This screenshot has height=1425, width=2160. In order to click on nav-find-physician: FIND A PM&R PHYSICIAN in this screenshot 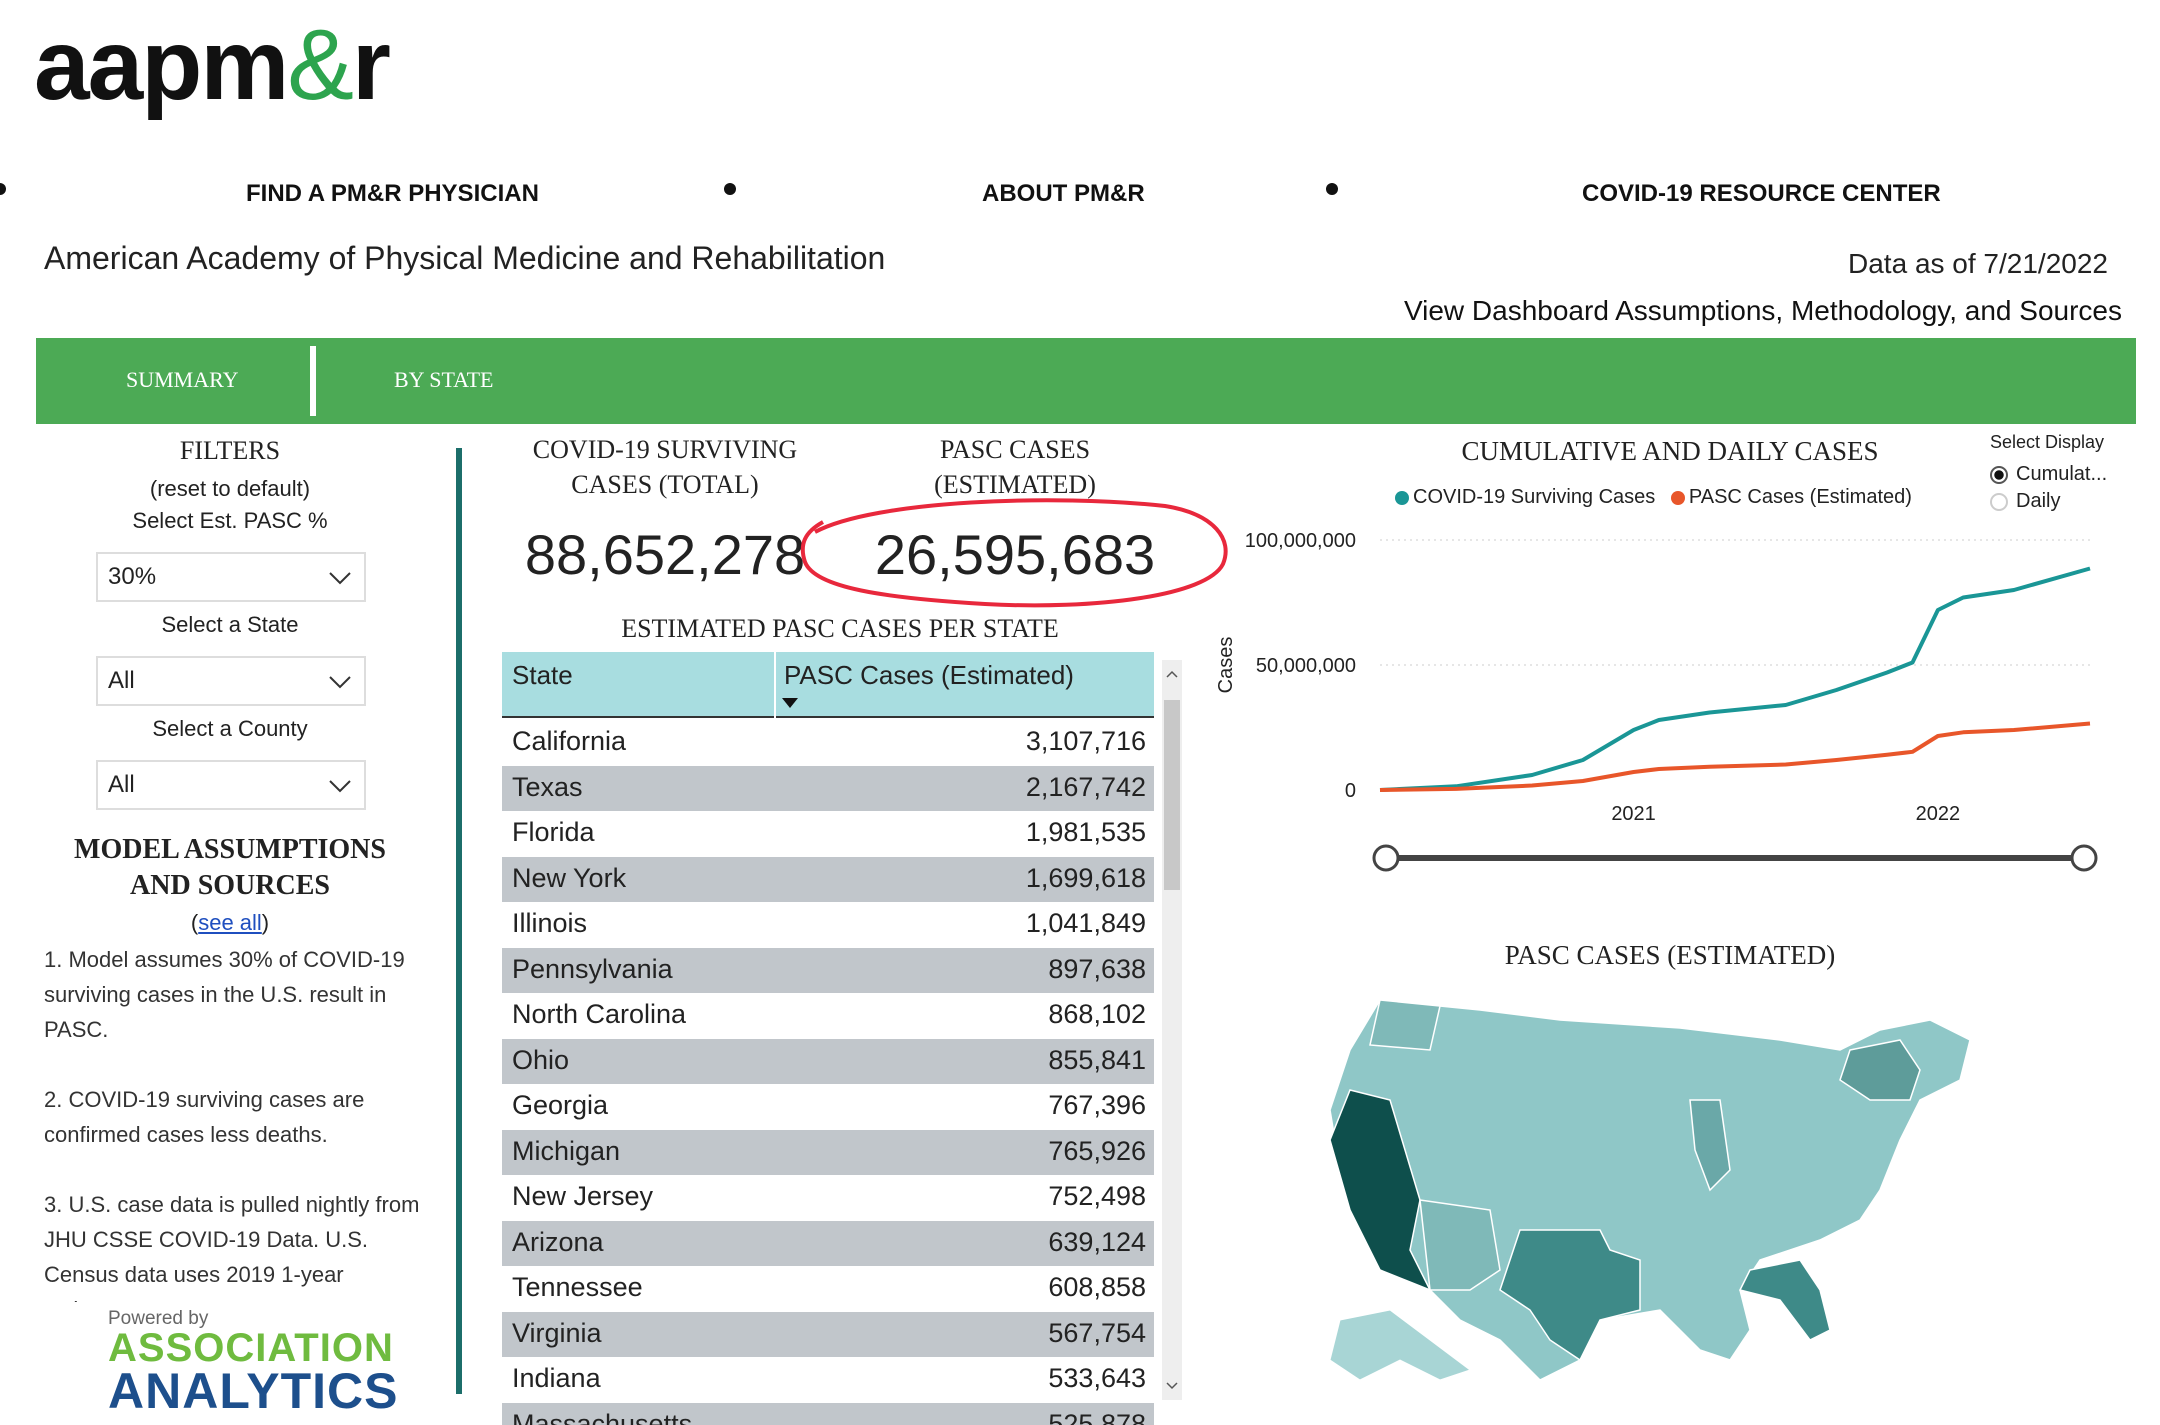, I will do `click(392, 193)`.